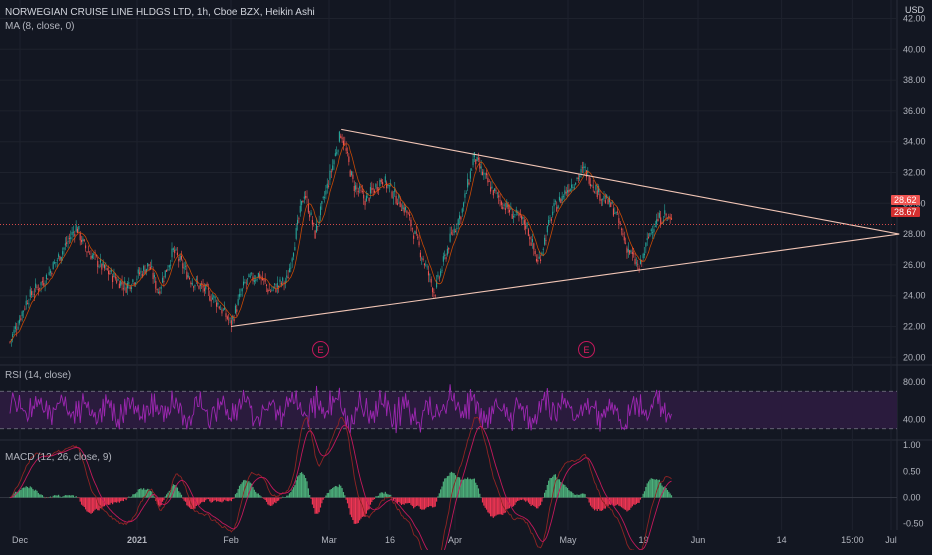  Describe the element at coordinates (852, 540) in the screenshot. I see `x-tick-label: 15:00` at that location.